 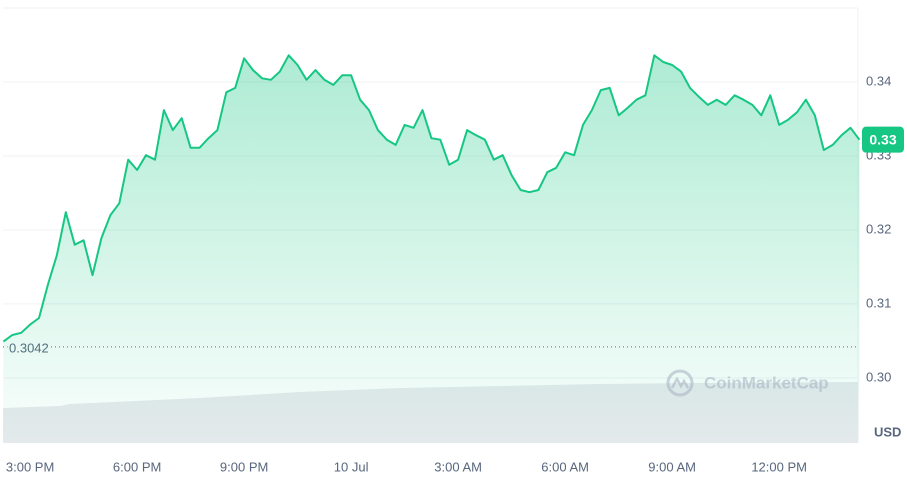 I want to click on y-tick-label: 0.32, so click(x=878, y=228).